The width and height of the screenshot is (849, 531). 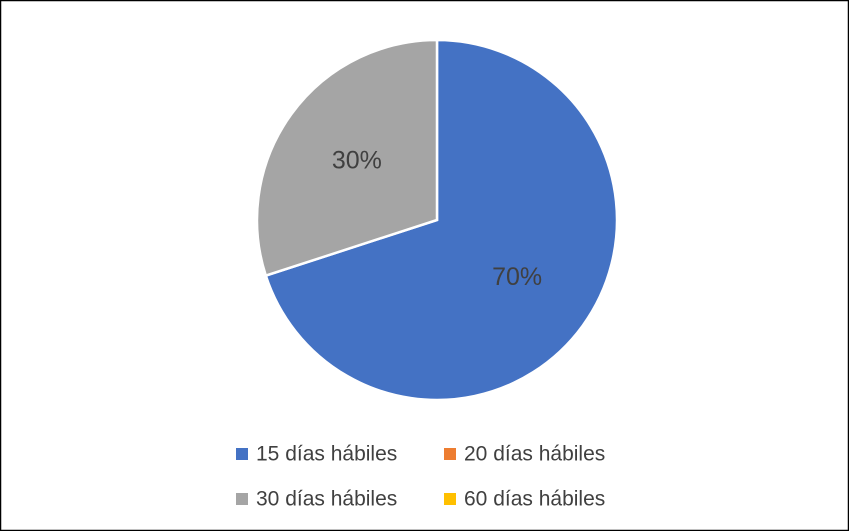 I want to click on data-label: 70%, so click(x=517, y=277).